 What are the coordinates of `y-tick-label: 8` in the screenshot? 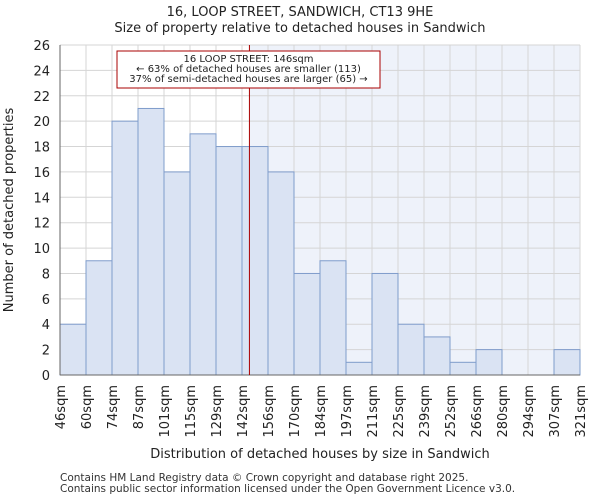 It's located at (46, 274).